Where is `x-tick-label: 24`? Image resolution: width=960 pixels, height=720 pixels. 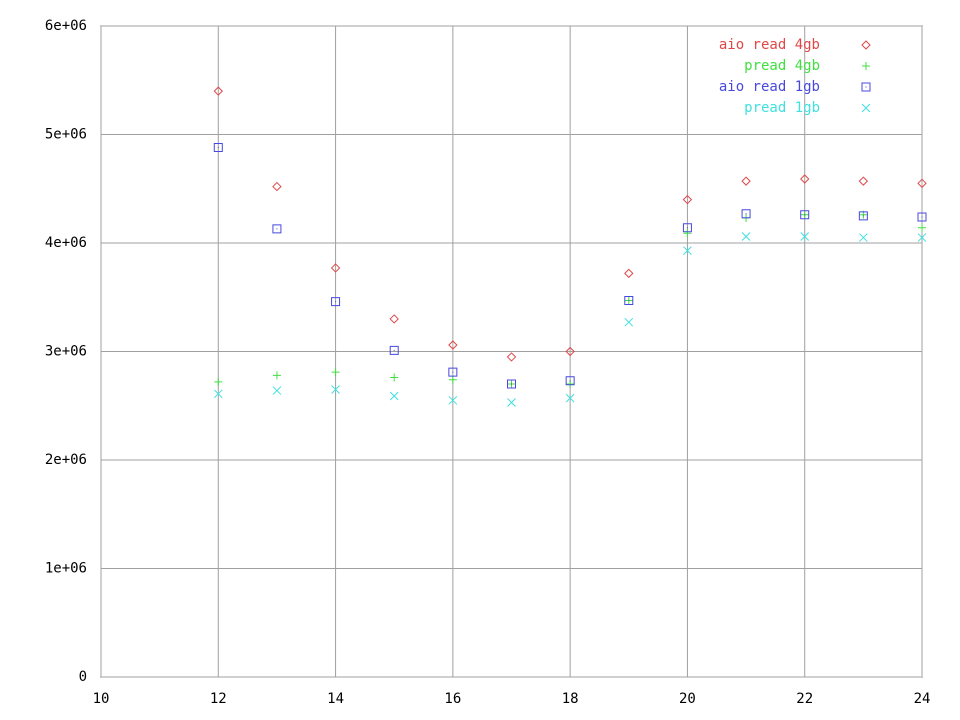
x-tick-label: 24 is located at coordinates (922, 699).